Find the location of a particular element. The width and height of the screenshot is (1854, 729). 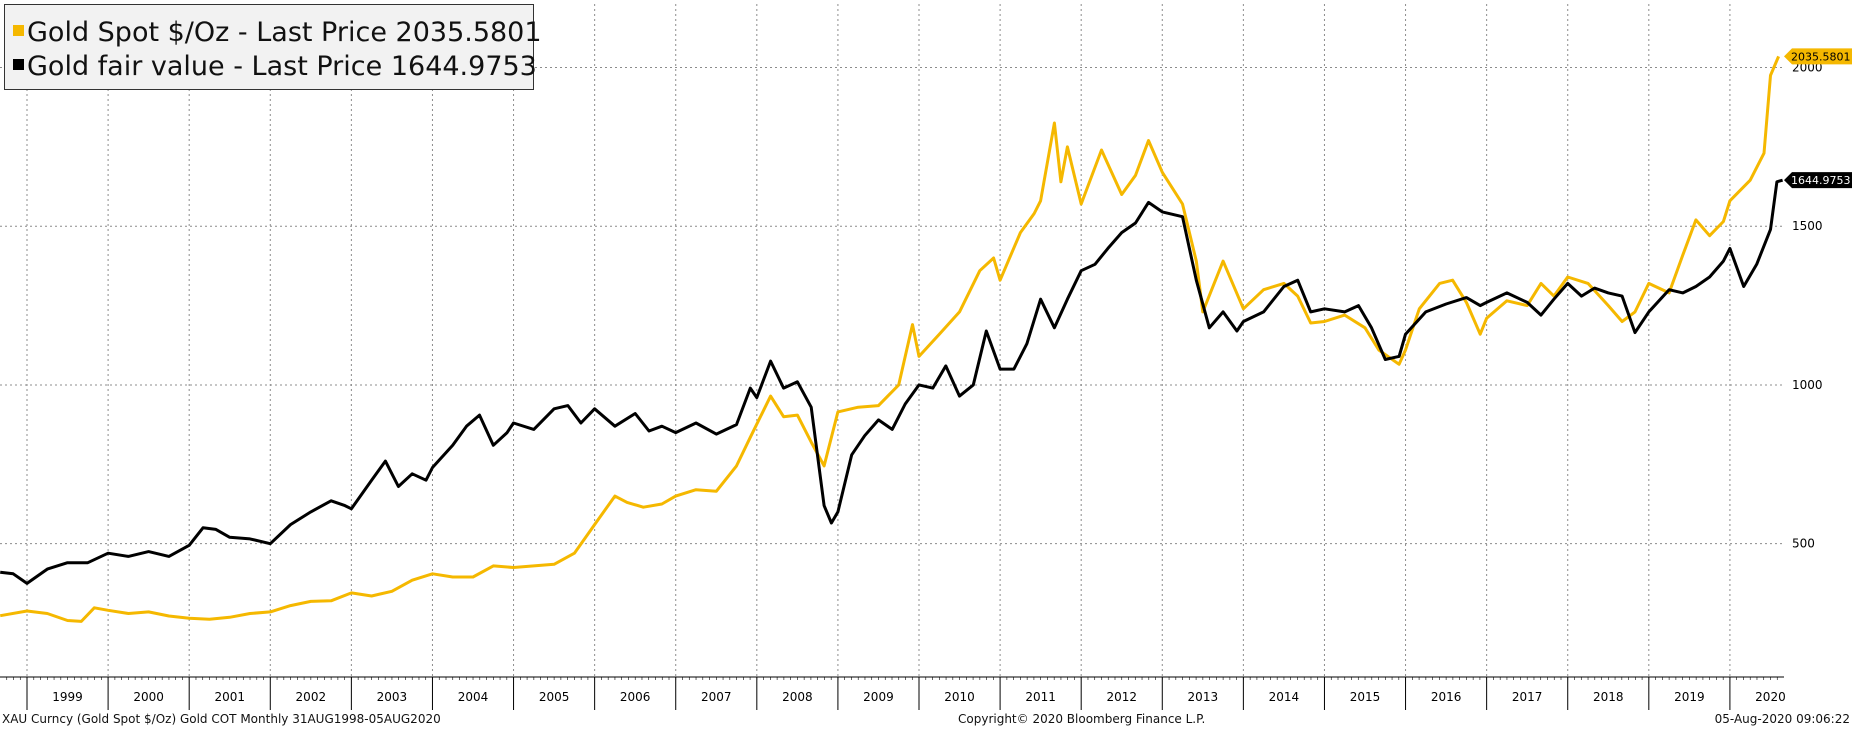

x-tick-label: 2019 is located at coordinates (1689, 697).